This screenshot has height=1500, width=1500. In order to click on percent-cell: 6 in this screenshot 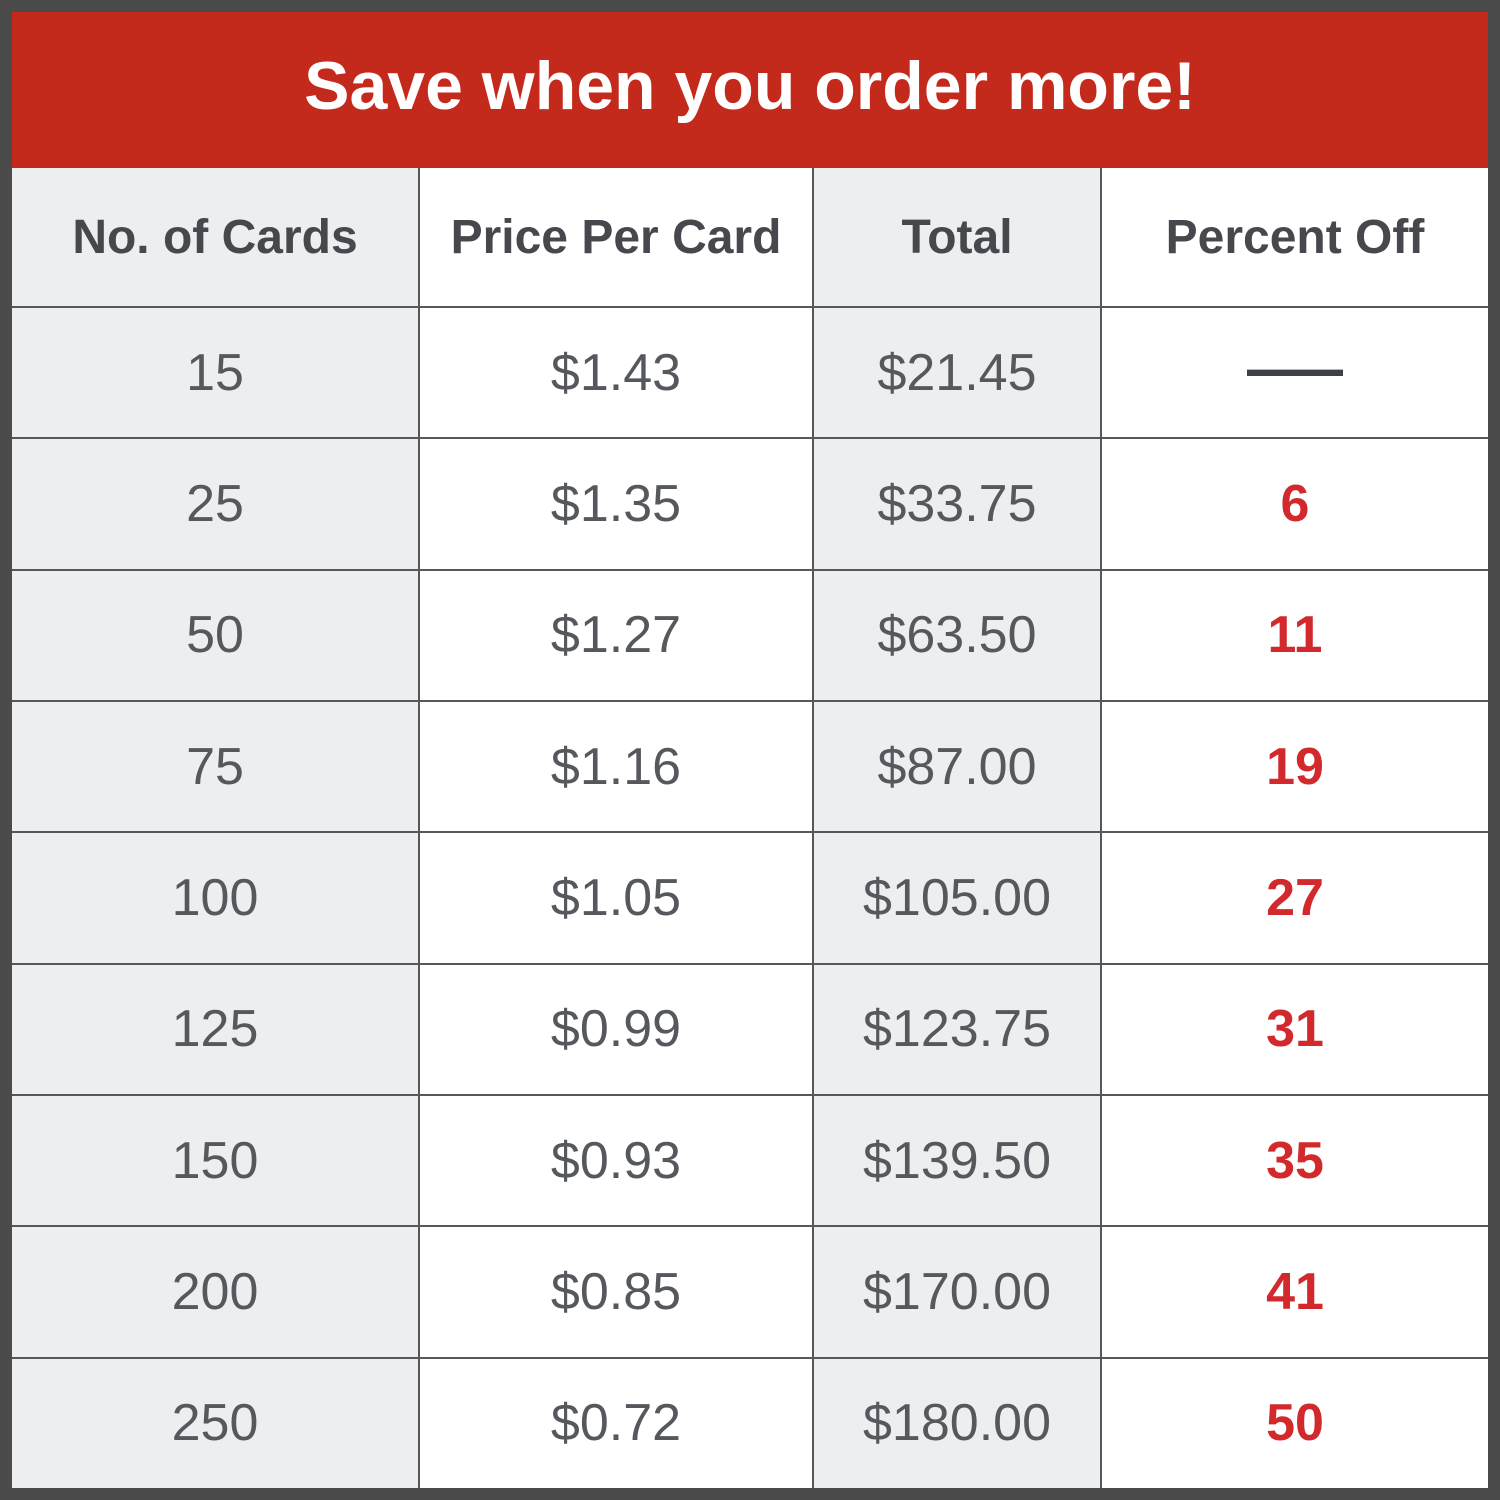, I will do `click(1294, 504)`.